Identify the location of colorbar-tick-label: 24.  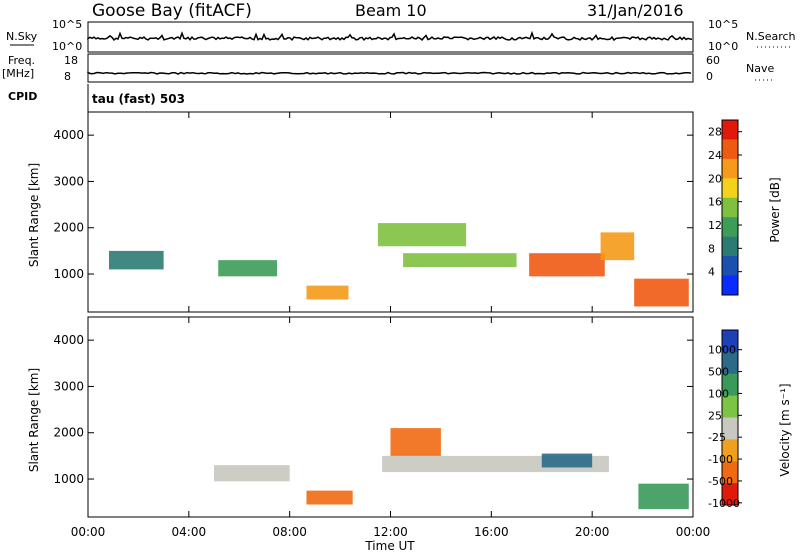
(715, 155).